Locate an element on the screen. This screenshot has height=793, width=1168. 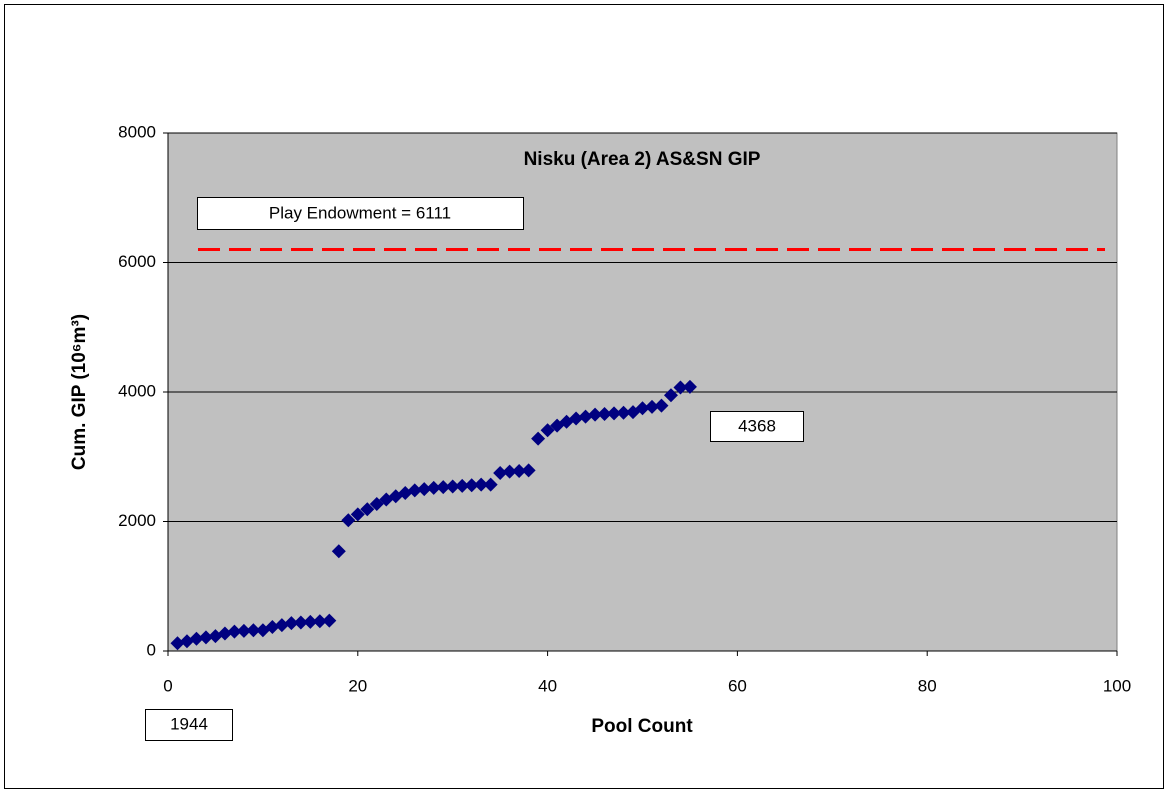
x-tick-label: 40 is located at coordinates (547, 685).